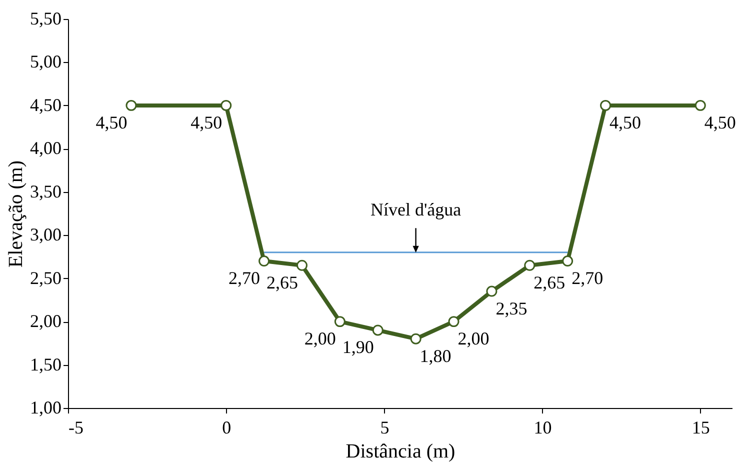 The height and width of the screenshot is (466, 747). Describe the element at coordinates (227, 428) in the screenshot. I see `x-tick-label: 0` at that location.